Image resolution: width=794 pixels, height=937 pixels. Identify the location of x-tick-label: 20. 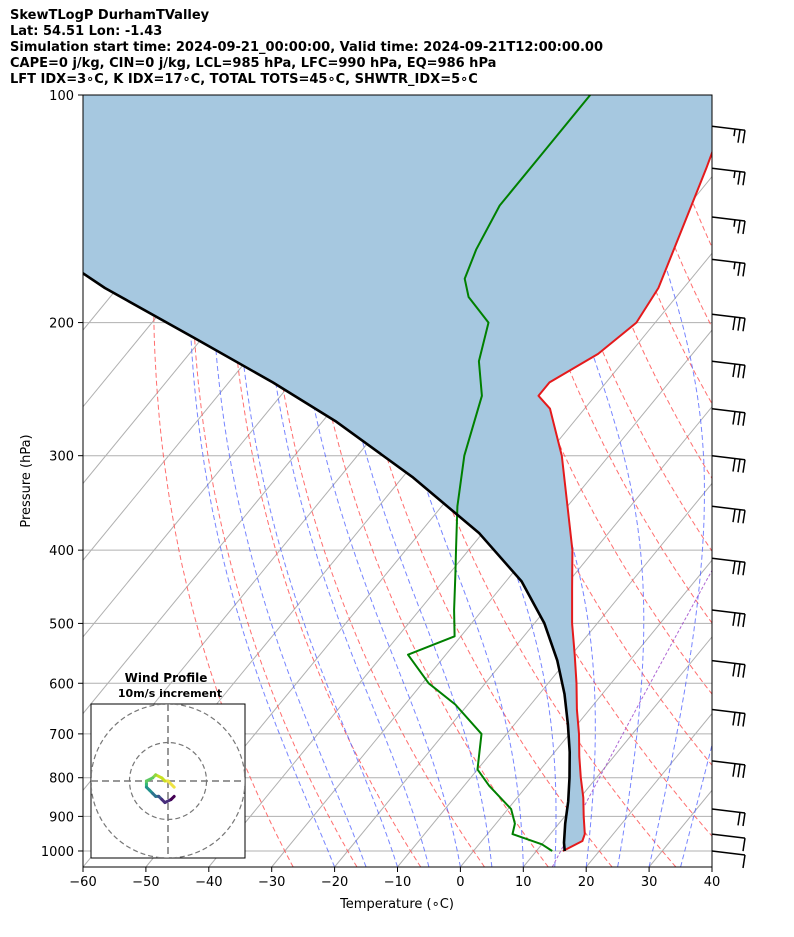
(586, 882).